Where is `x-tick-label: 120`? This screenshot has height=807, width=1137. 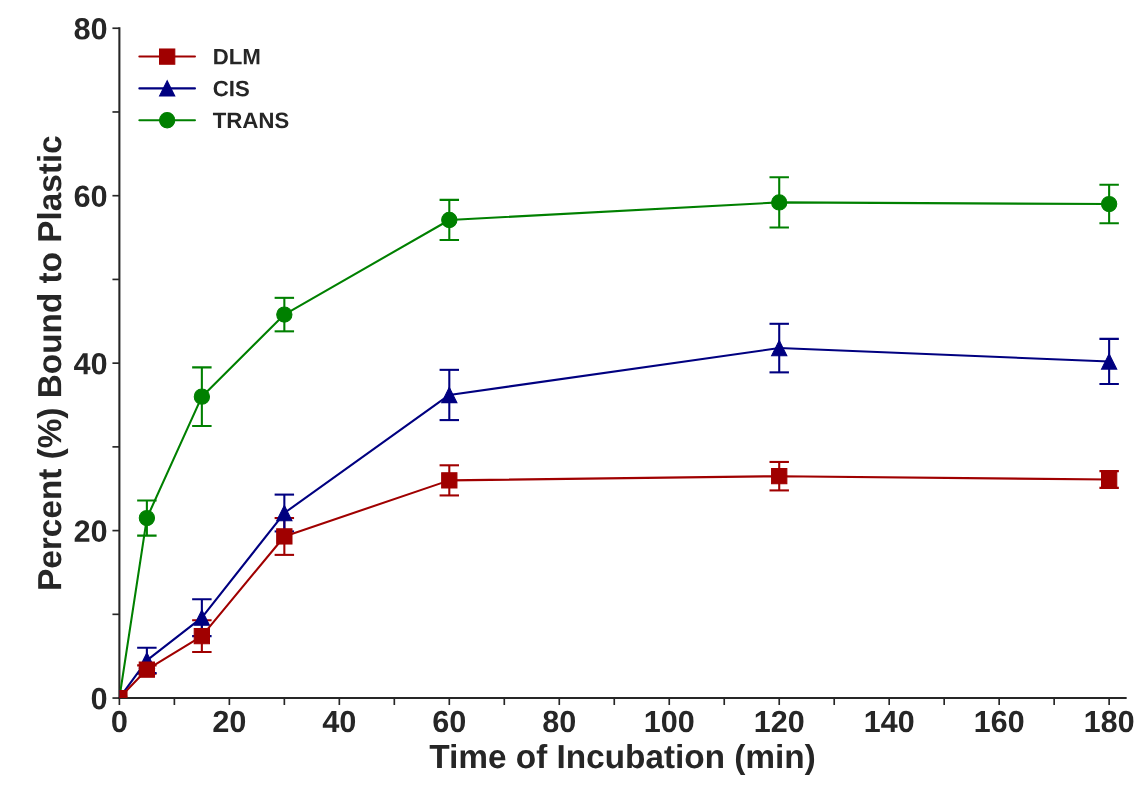 x-tick-label: 120 is located at coordinates (779, 721).